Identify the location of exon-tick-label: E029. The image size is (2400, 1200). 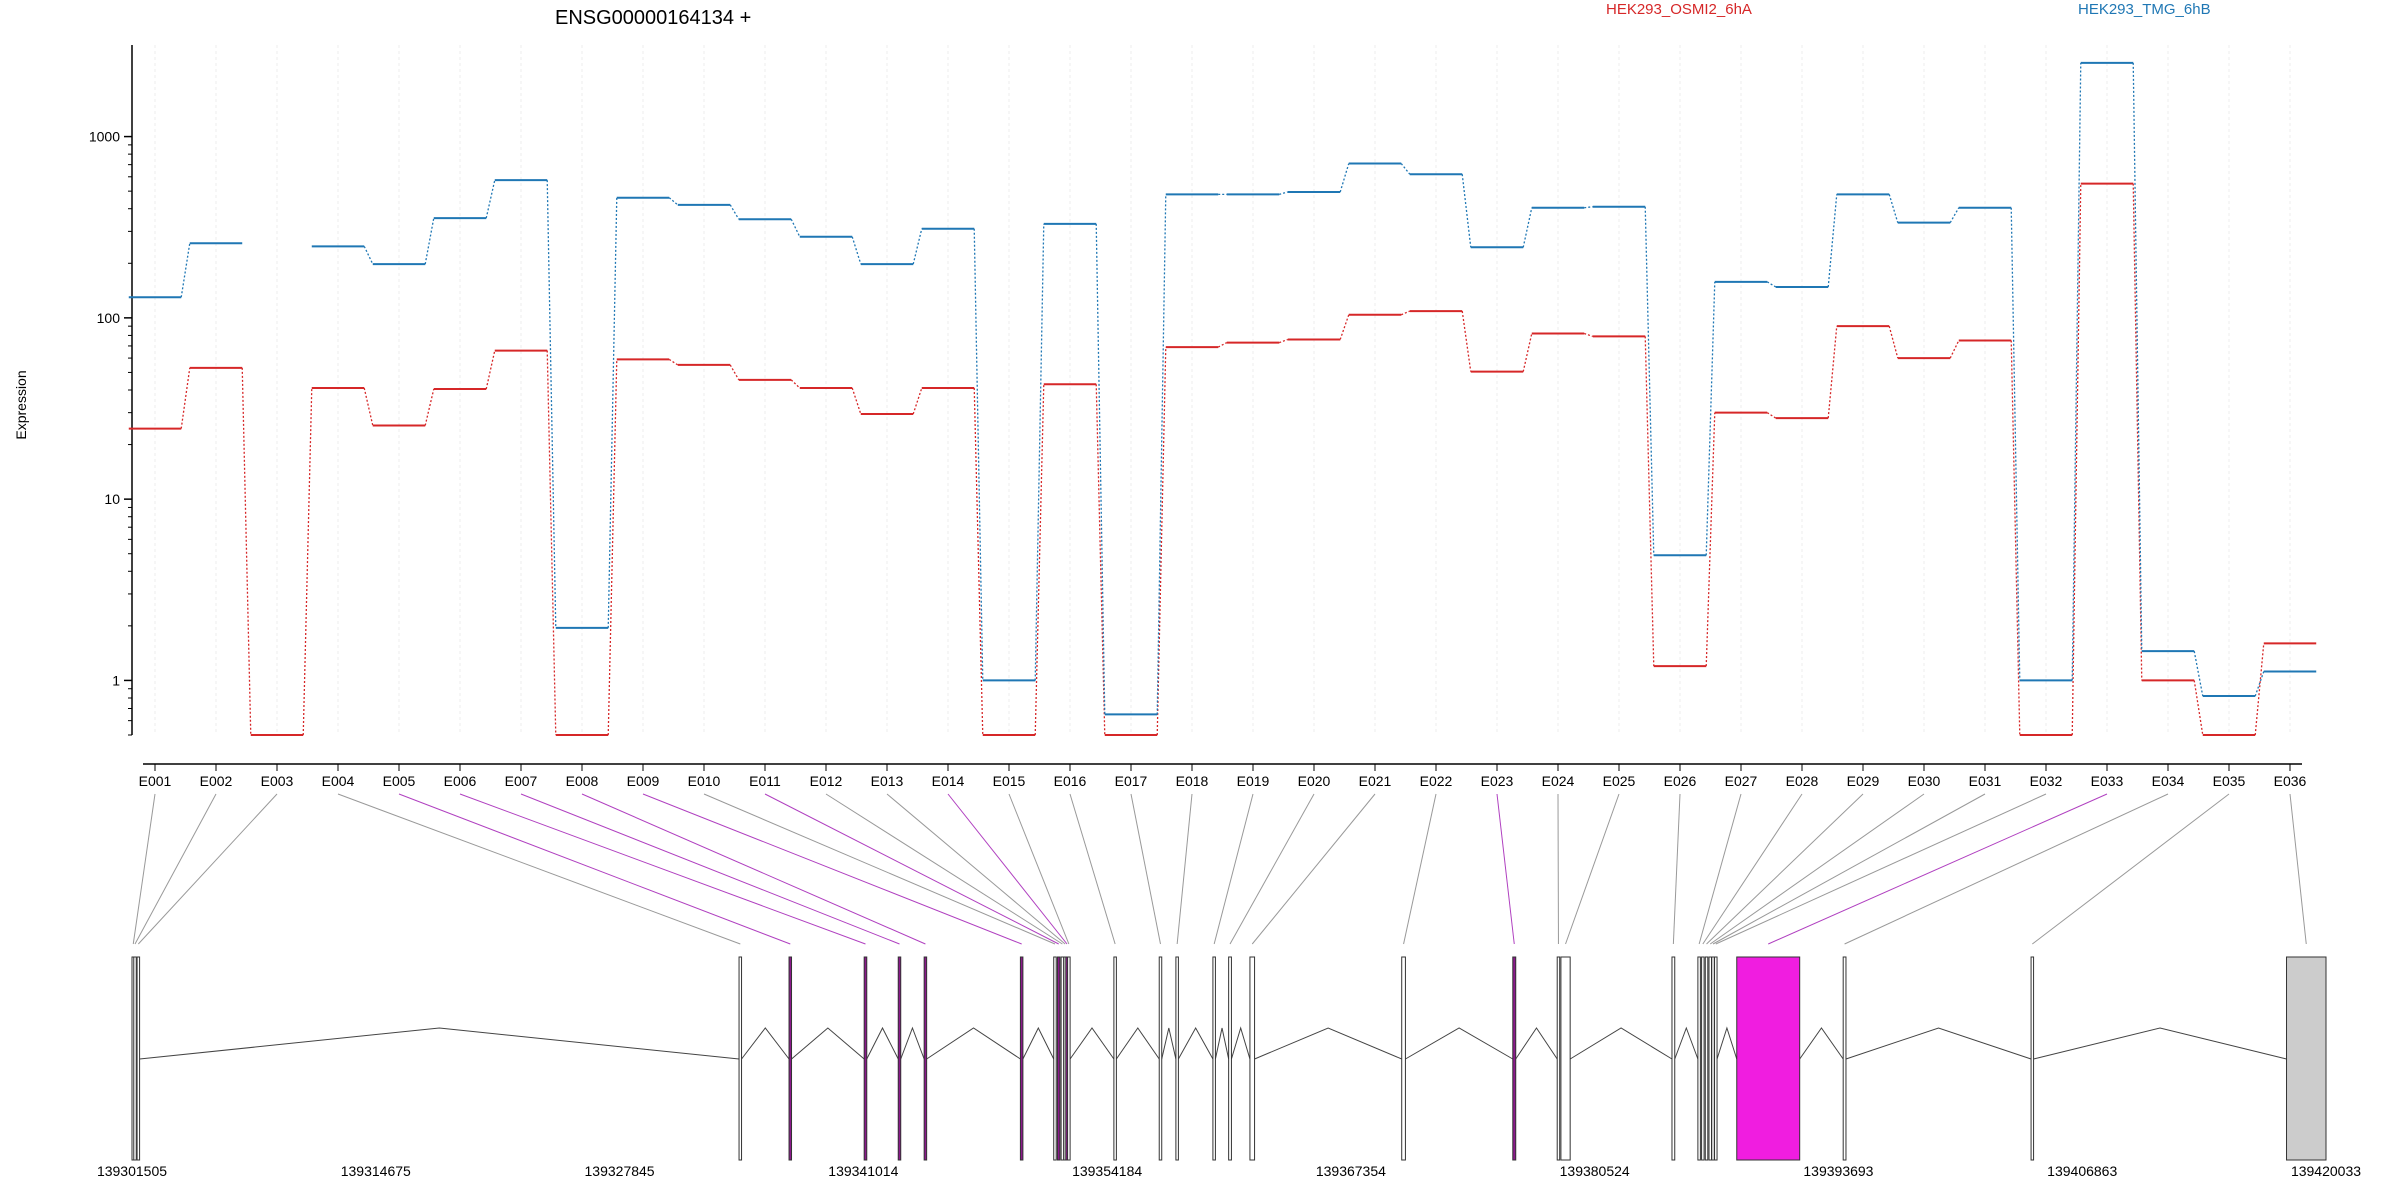
(1863, 781).